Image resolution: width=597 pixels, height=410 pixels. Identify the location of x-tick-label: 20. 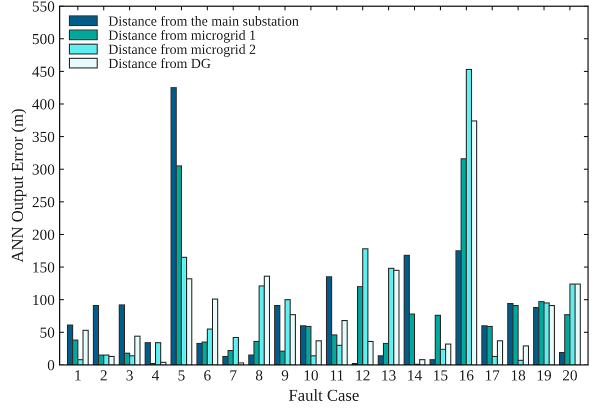
(569, 375).